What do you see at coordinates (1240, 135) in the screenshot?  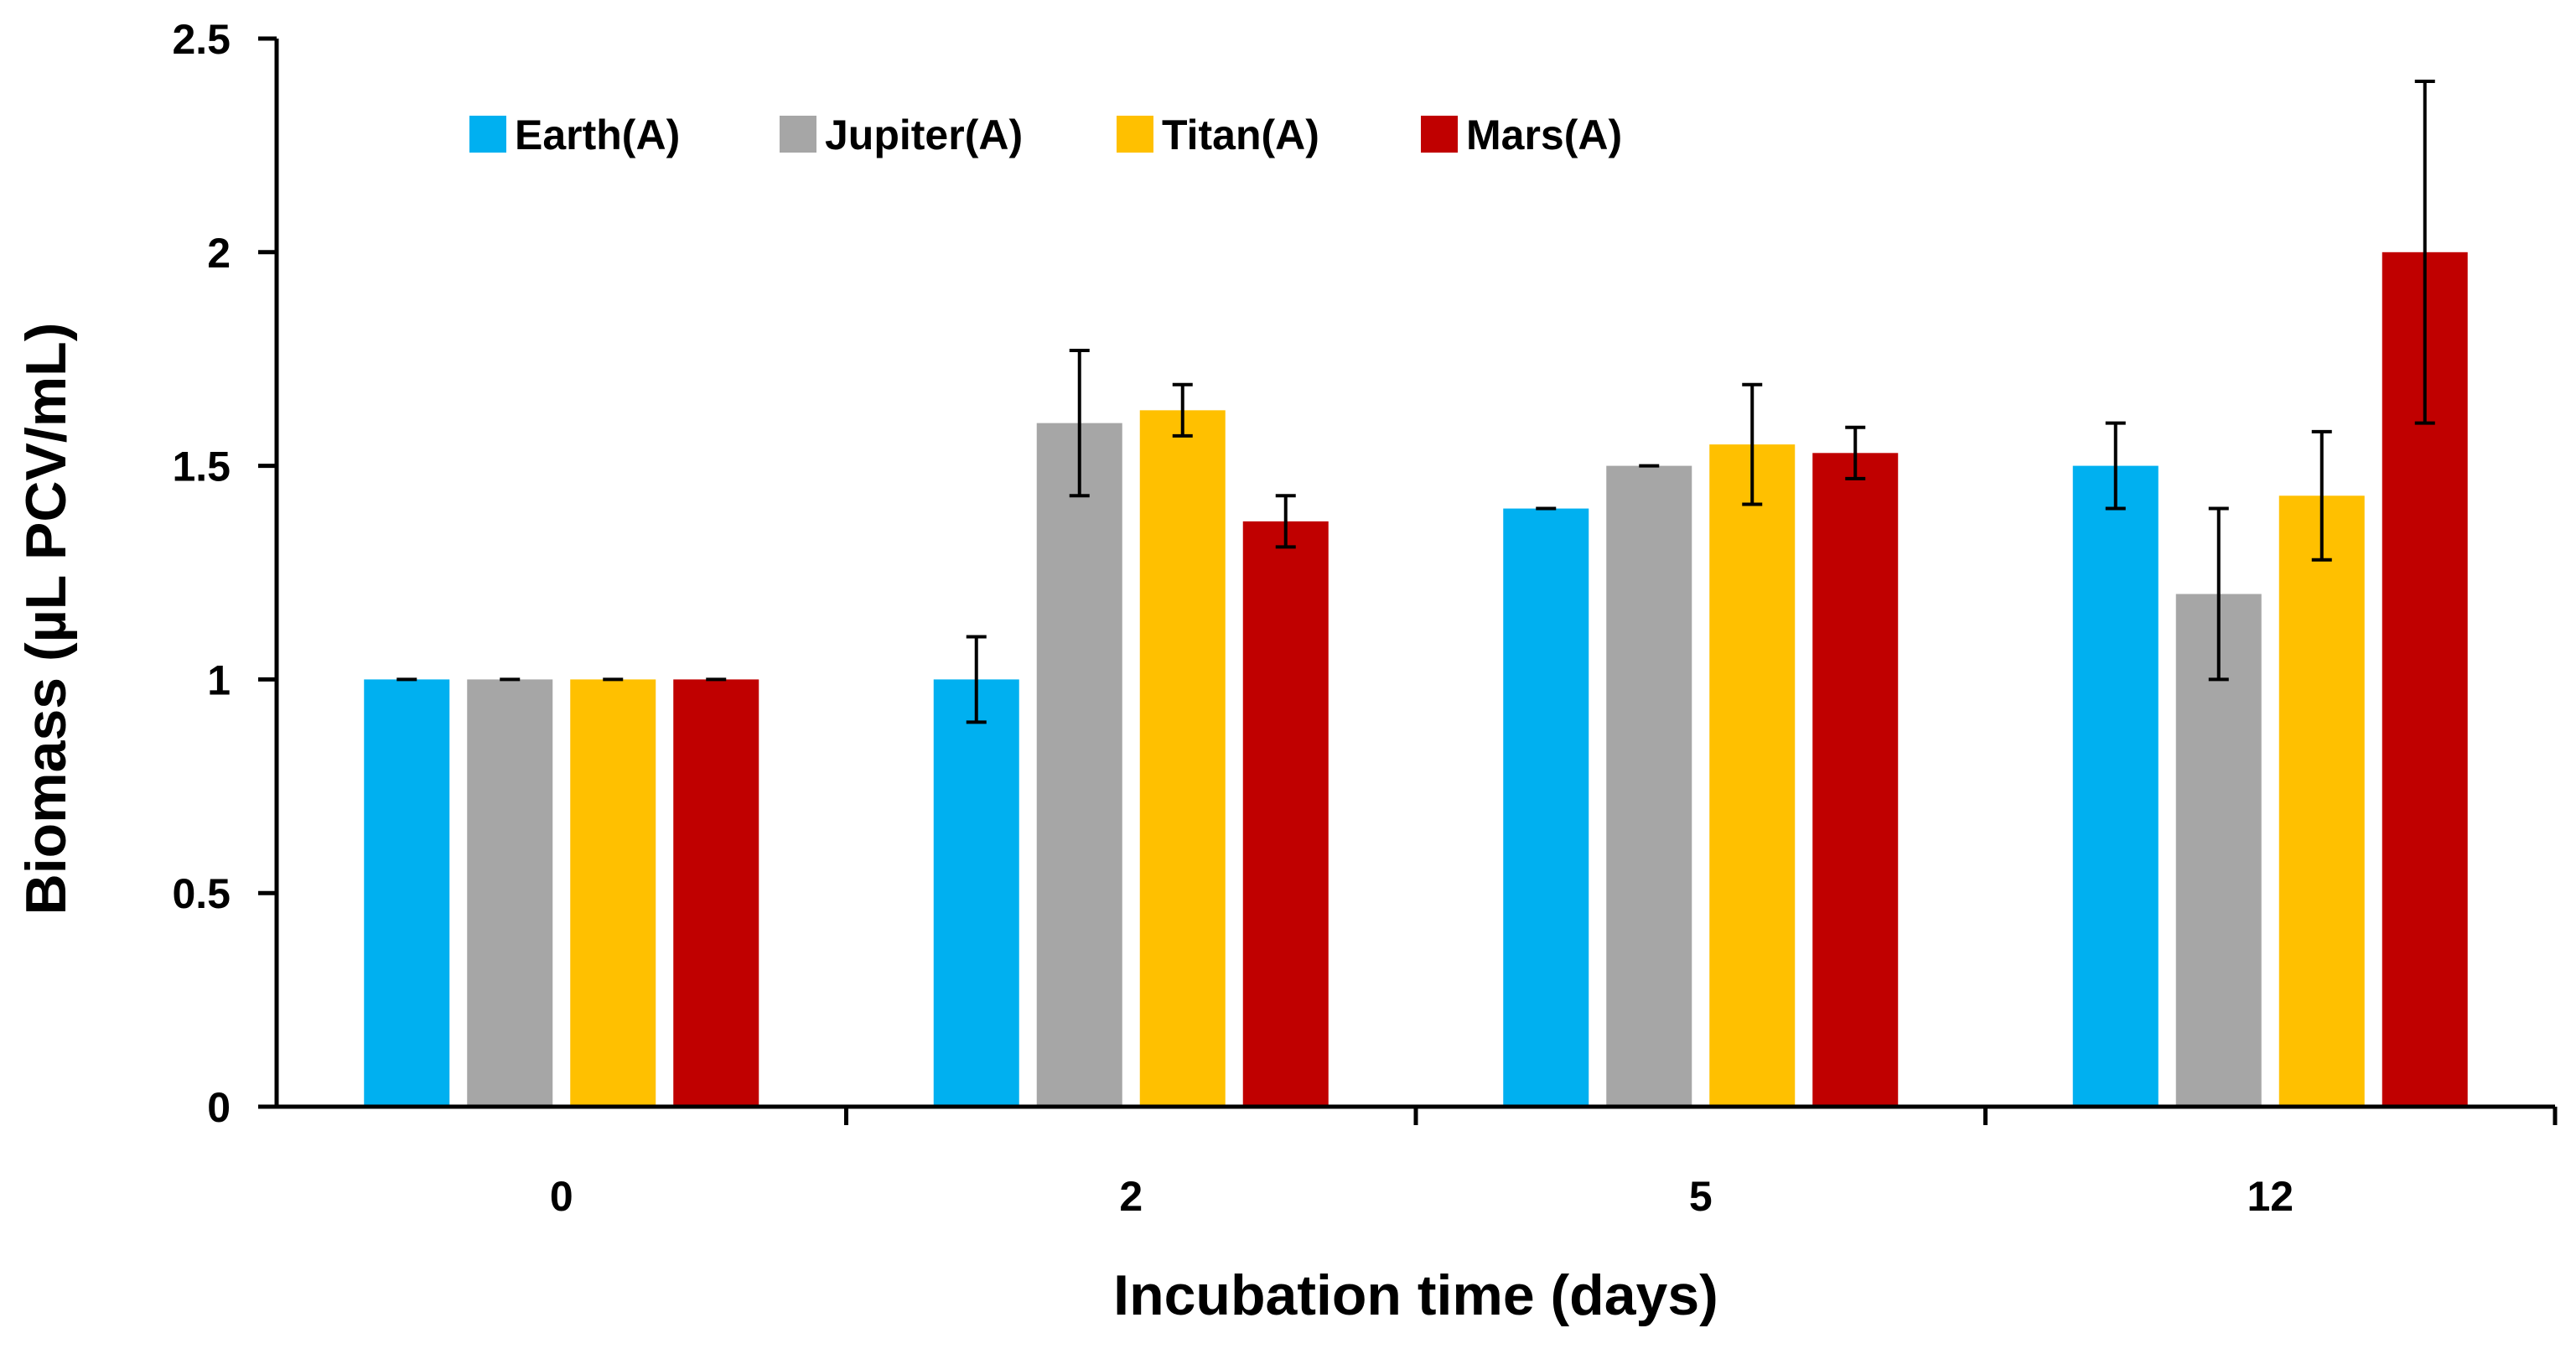 I see `legend-label: Titan(A)` at bounding box center [1240, 135].